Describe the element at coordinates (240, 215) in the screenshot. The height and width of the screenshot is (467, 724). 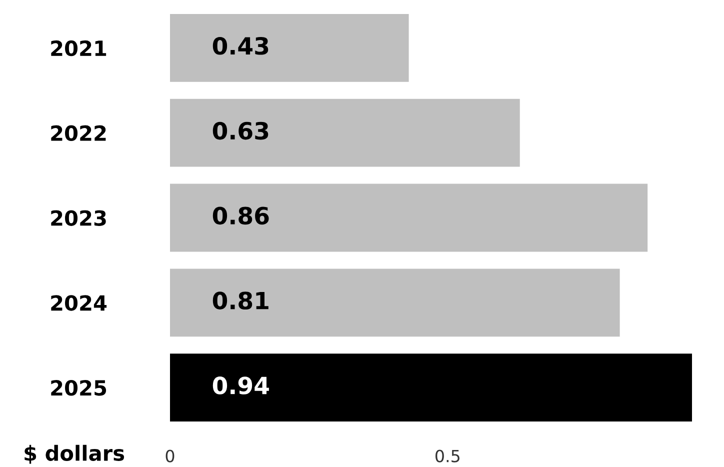
I see `data-label: 0.86` at that location.